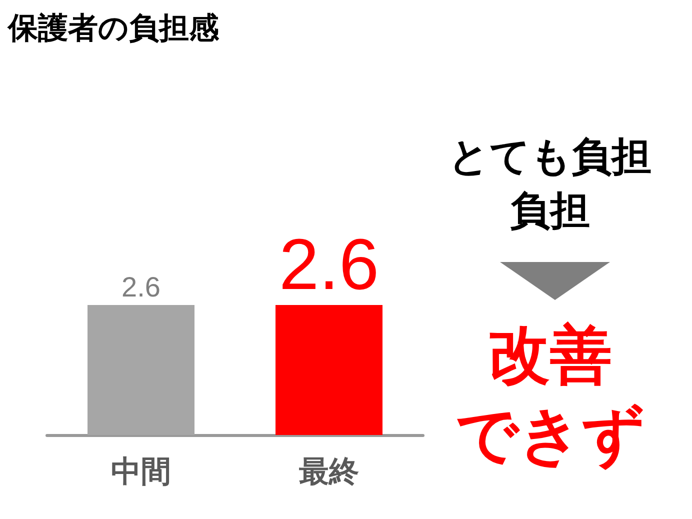 The width and height of the screenshot is (692, 519). I want to click on text: とても負担, so click(550, 157).